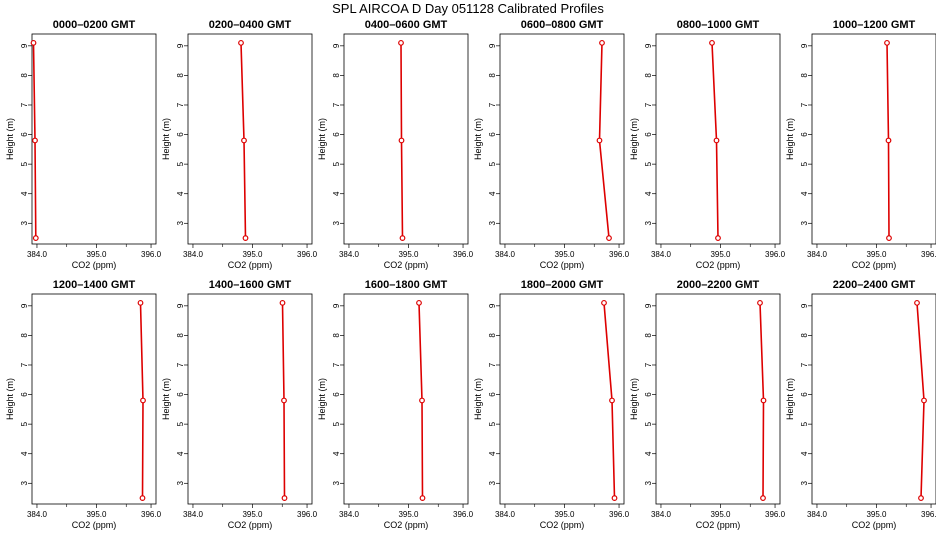 The width and height of the screenshot is (936, 540). Describe the element at coordinates (718, 285) in the screenshot. I see `panel-title: 2000–2200 GMT` at that location.